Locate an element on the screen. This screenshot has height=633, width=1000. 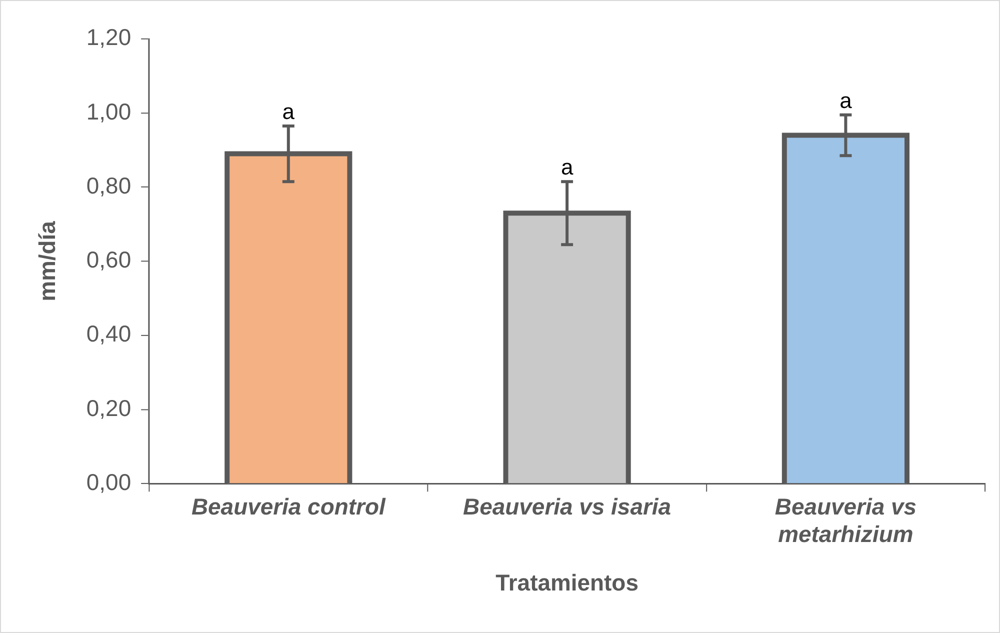
x-tick-label: Beauveria vs metarhizium is located at coordinates (845, 521).